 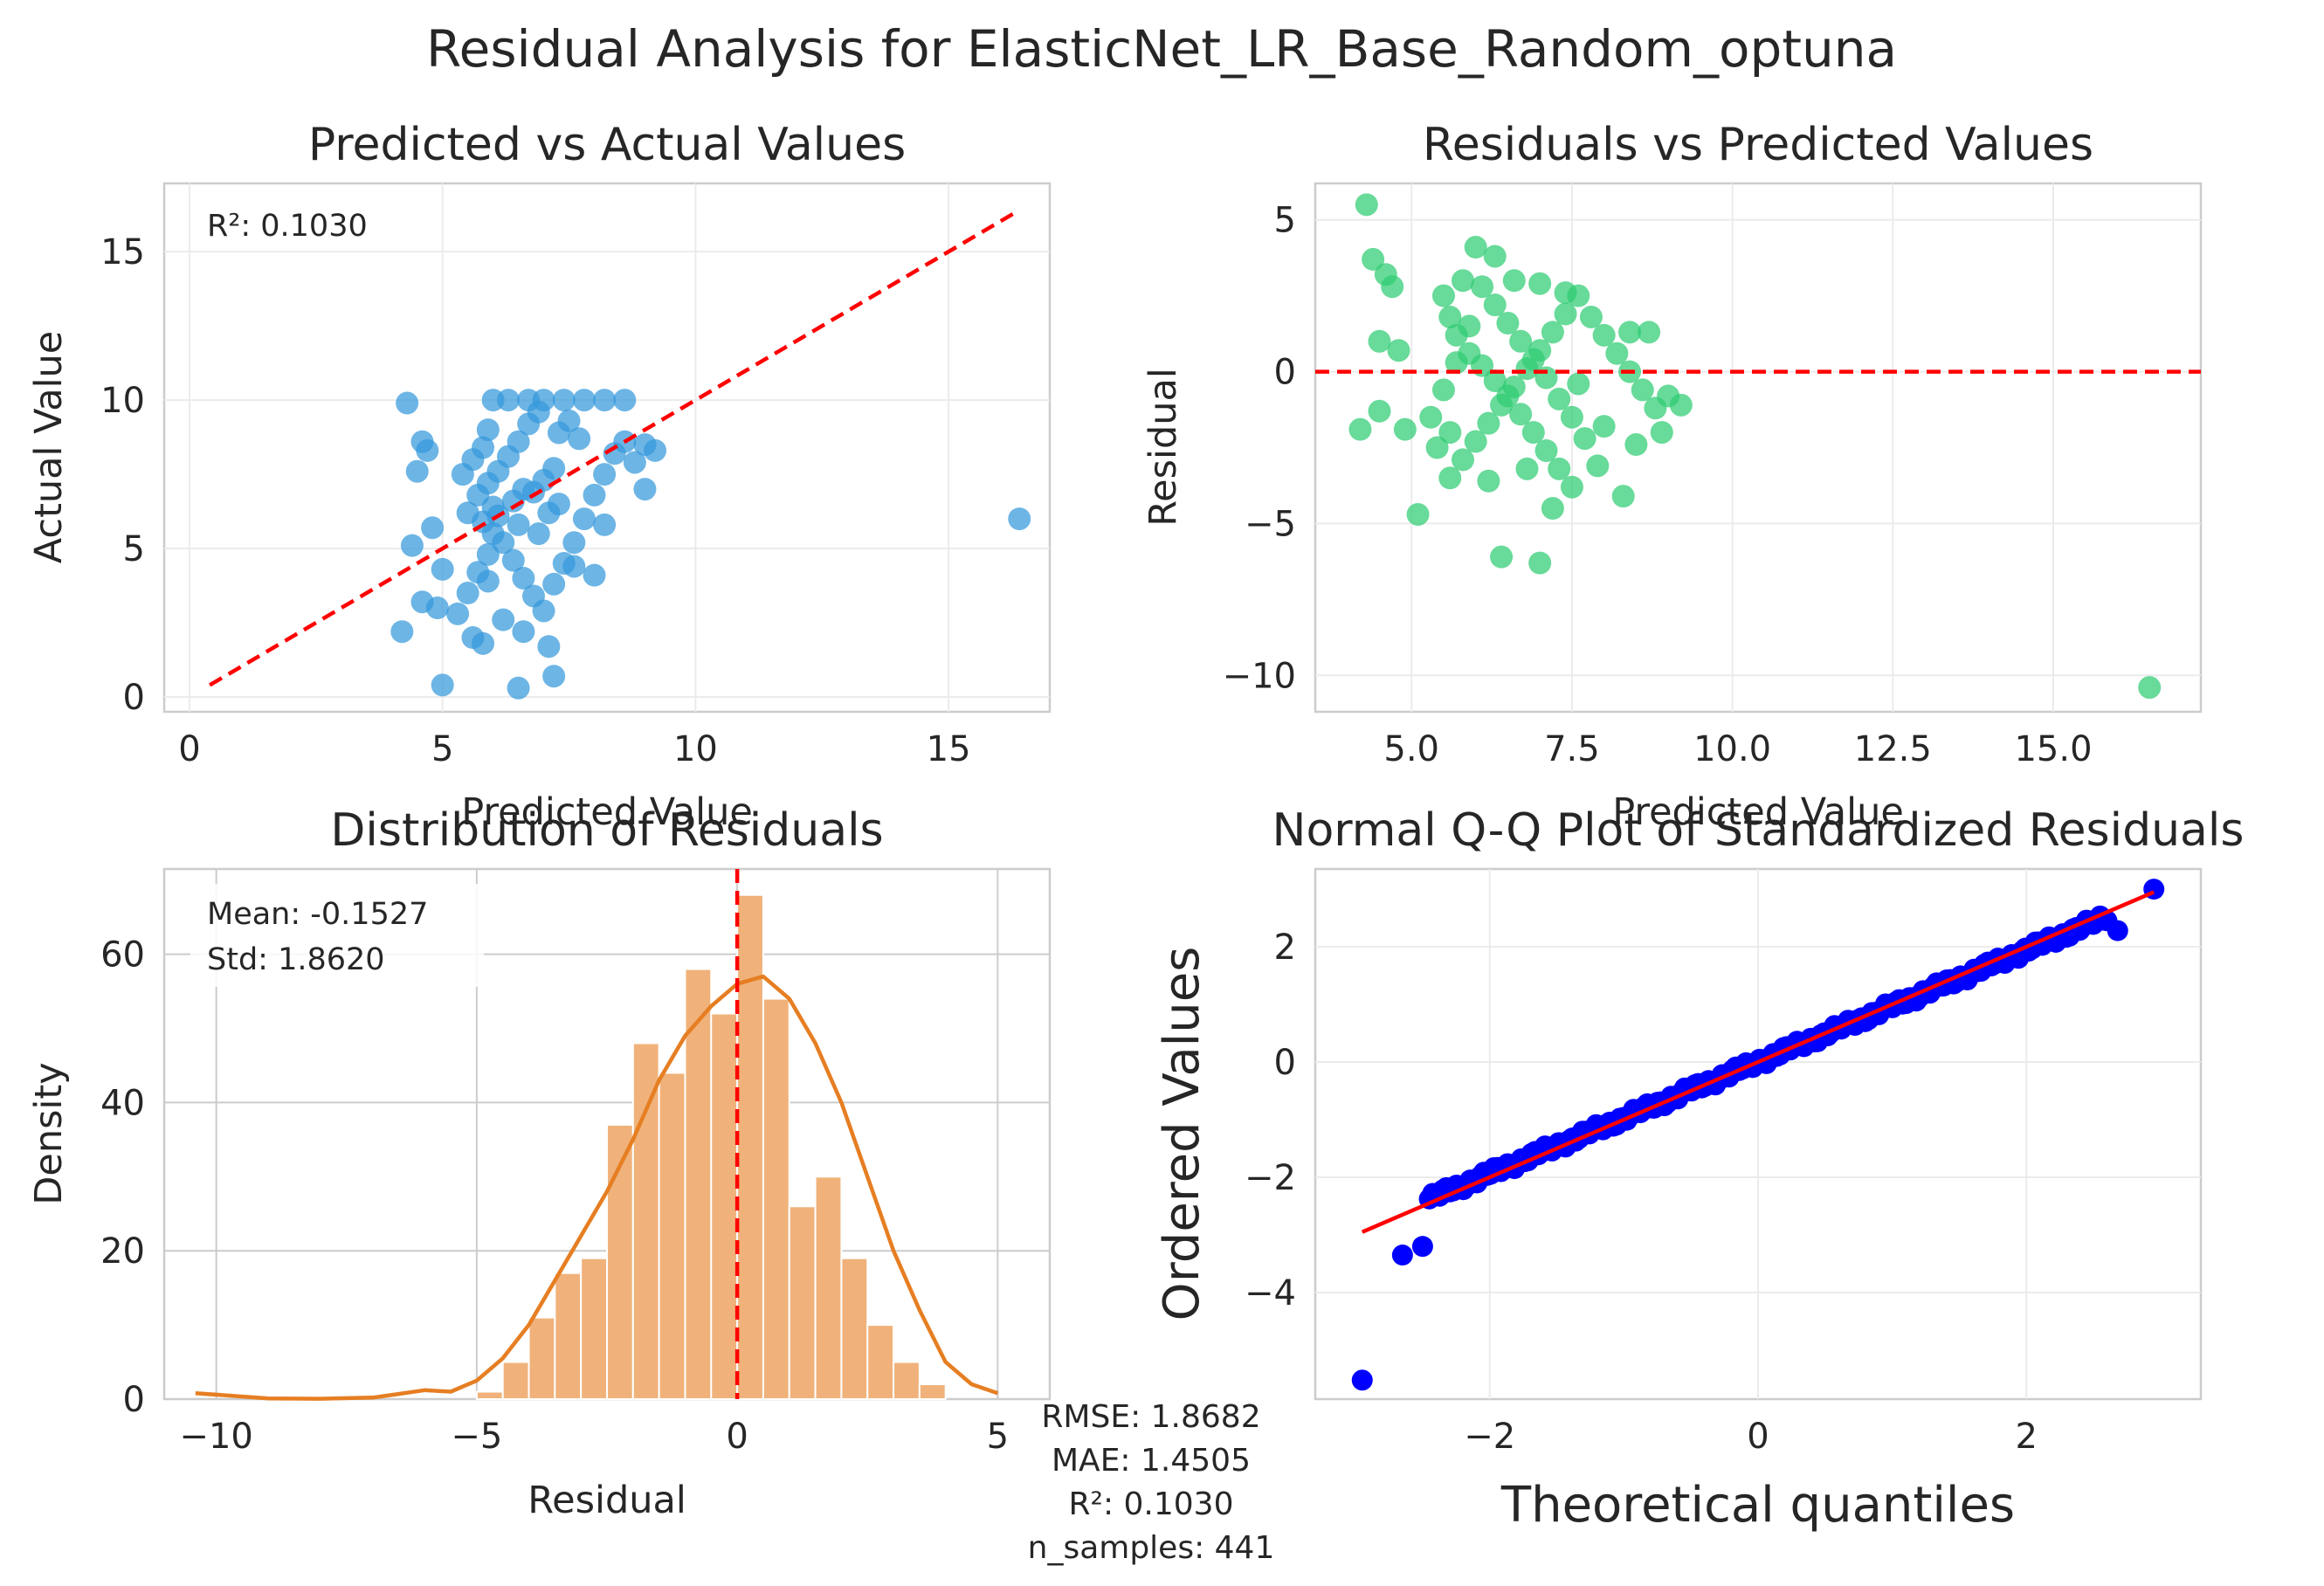 What do you see at coordinates (317, 915) in the screenshot?
I see `mean-annotation: Mean: -0.1527` at bounding box center [317, 915].